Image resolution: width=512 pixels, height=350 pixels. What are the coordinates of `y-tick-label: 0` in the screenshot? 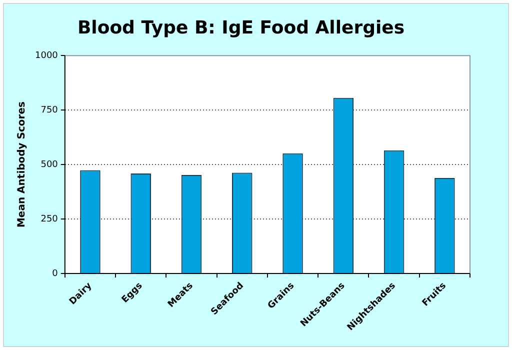 It's located at (55, 273).